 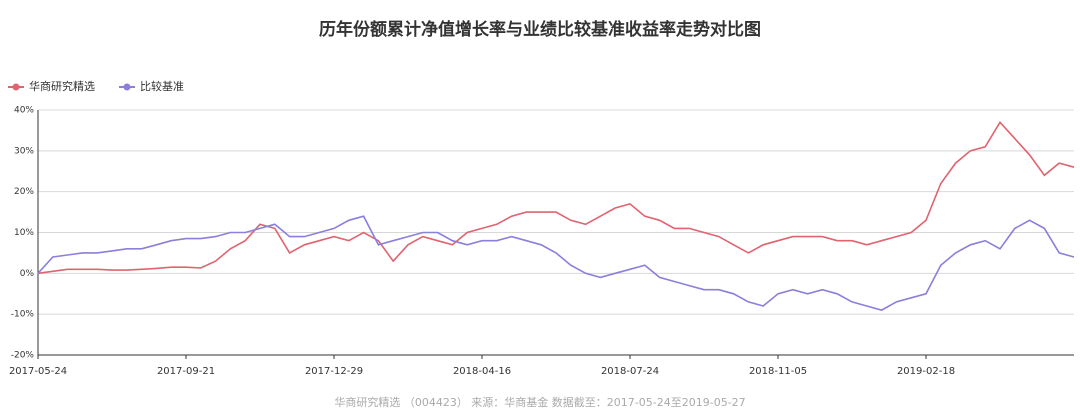 I want to click on x-tick-label: 2019-02-18, so click(x=926, y=371).